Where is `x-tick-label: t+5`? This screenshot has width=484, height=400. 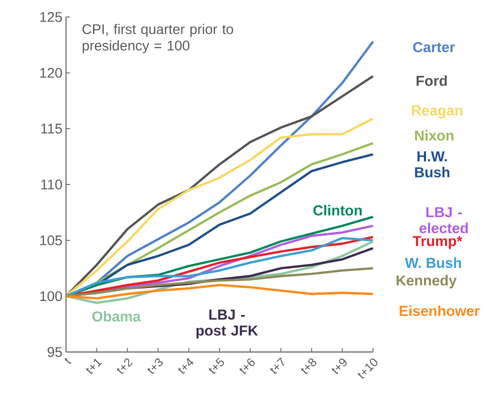
x-tick-label: t+5 is located at coordinates (216, 366).